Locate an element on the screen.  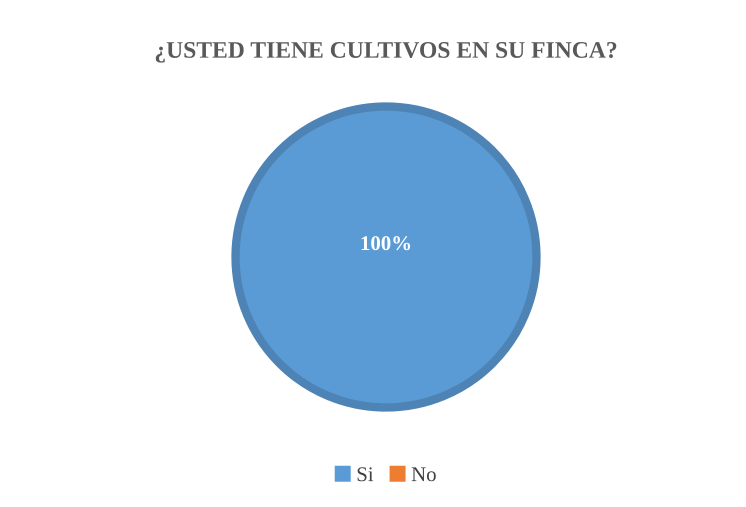
legend-label: Si is located at coordinates (366, 474).